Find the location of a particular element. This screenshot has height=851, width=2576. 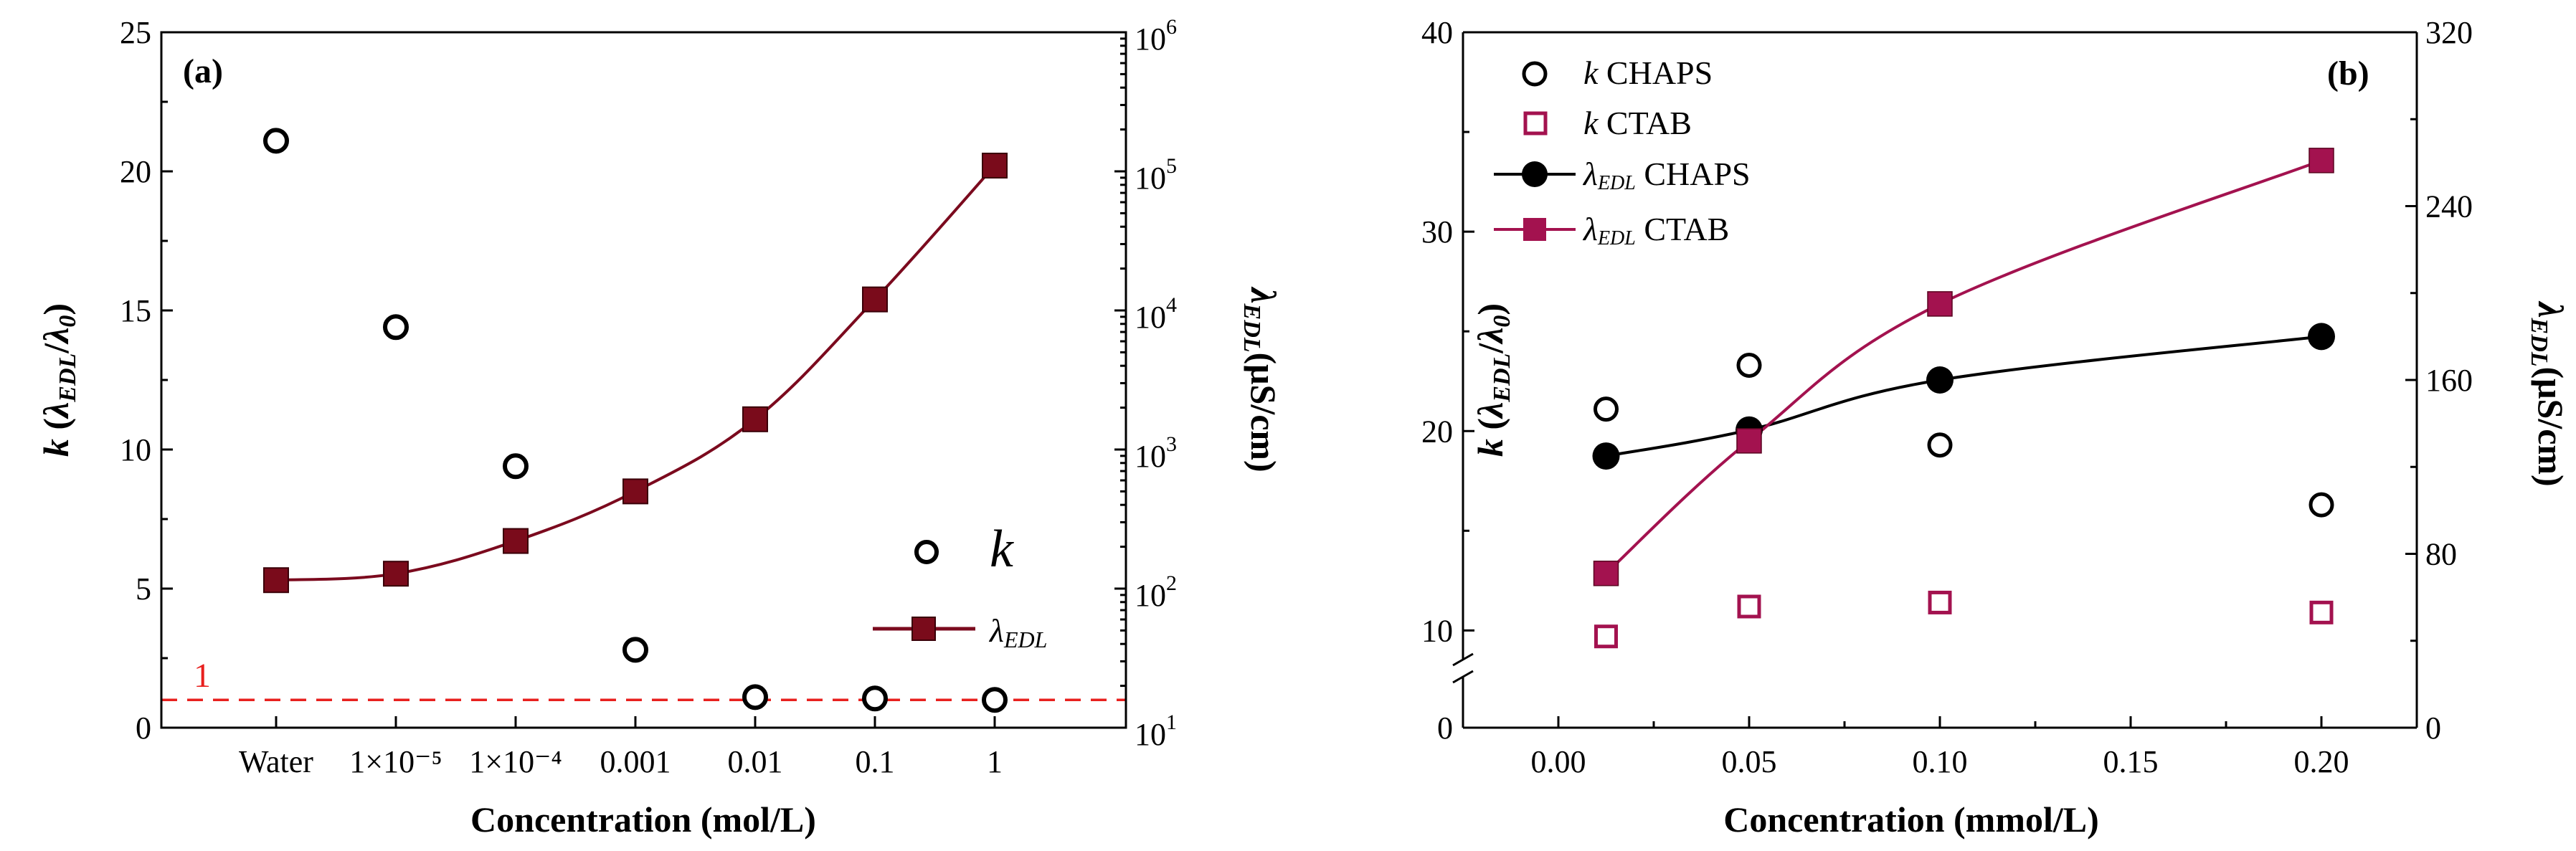

b-ytick-left-label: 20 is located at coordinates (1437, 431).